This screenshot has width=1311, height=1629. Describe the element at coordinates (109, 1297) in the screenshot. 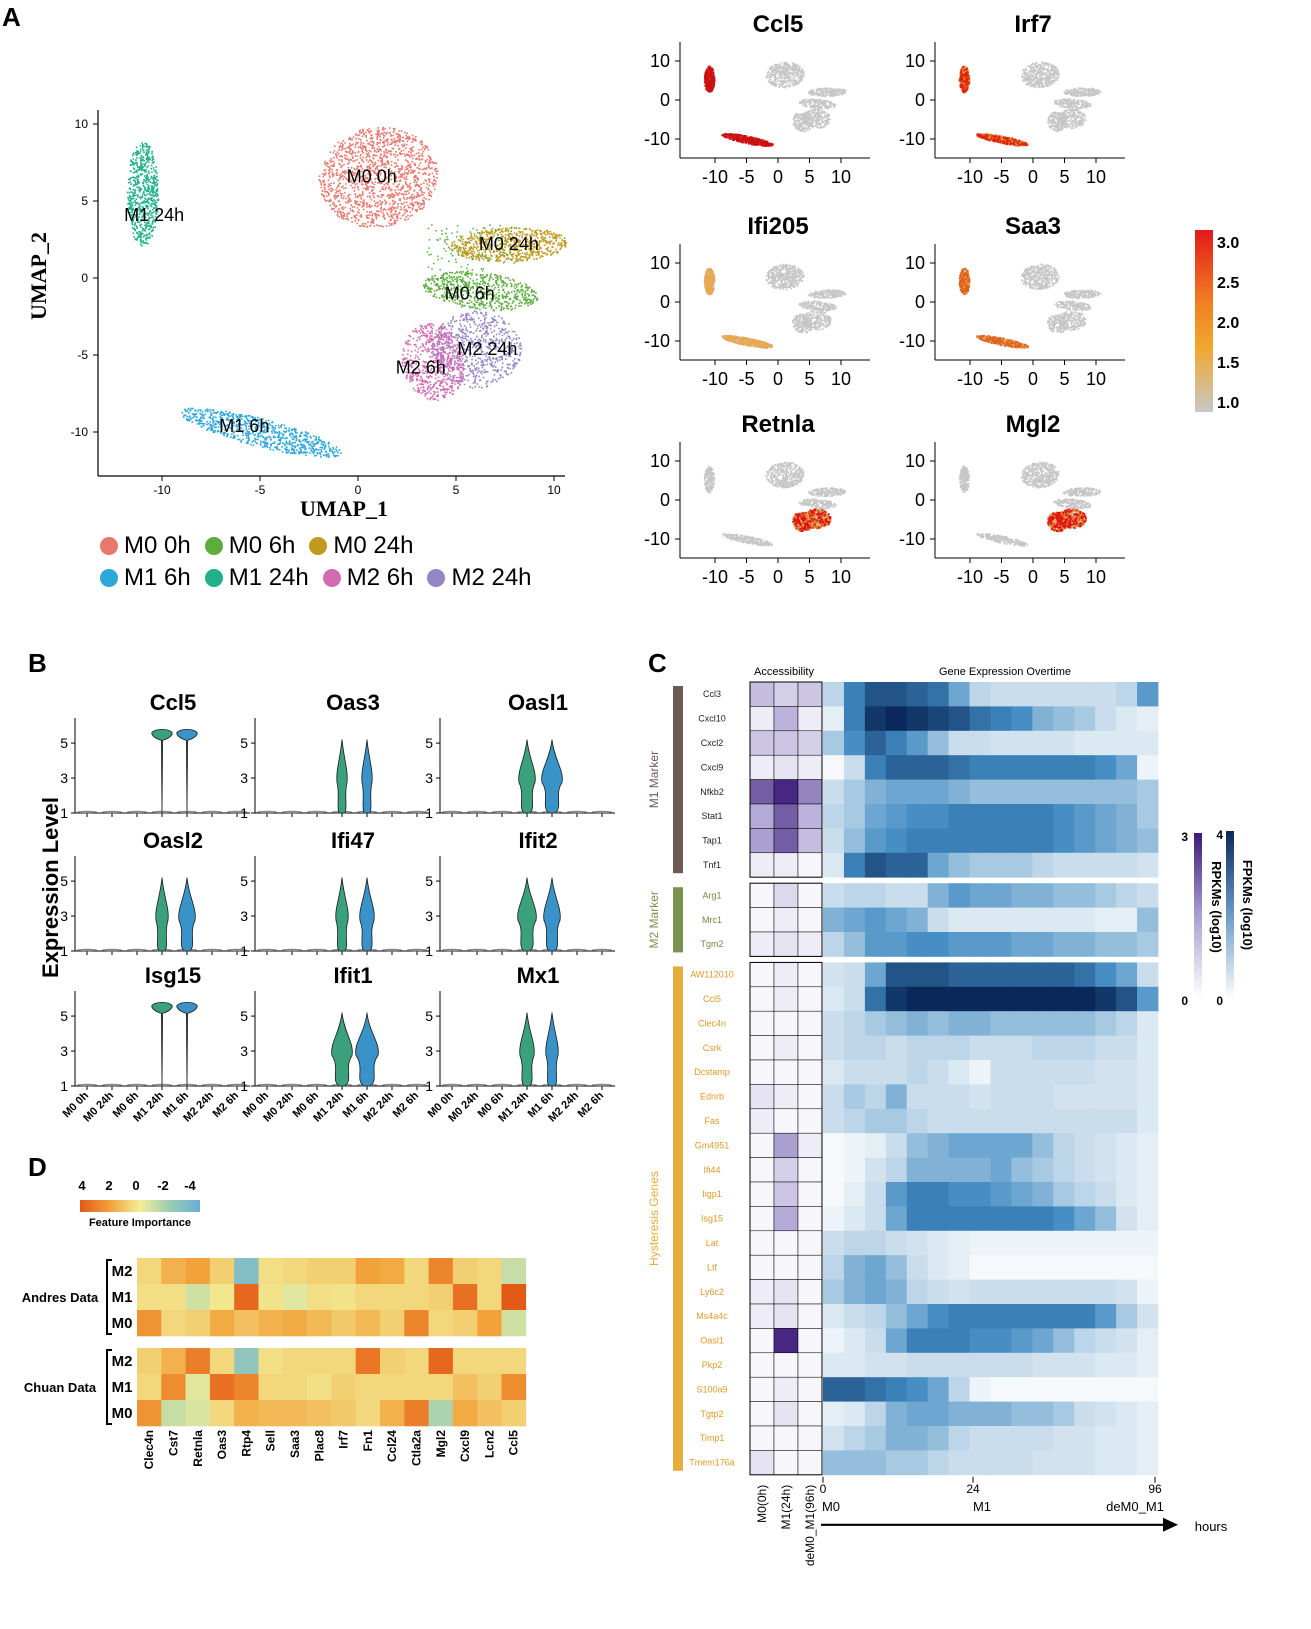

I see `dataset-bracket` at that location.